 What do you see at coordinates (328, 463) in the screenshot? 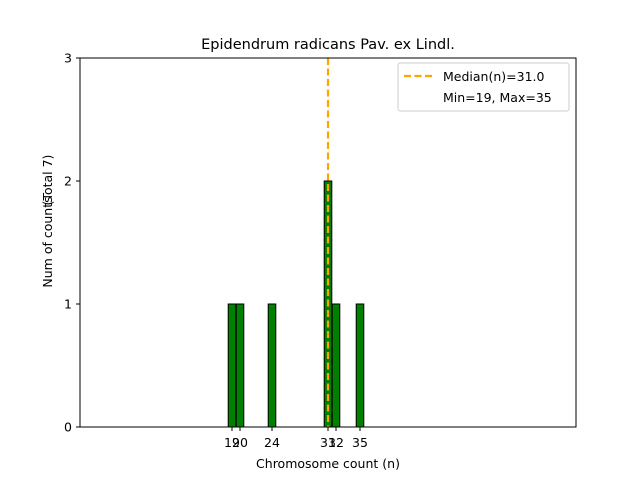
I see `x-axis-label: Chromosome count (n)` at bounding box center [328, 463].